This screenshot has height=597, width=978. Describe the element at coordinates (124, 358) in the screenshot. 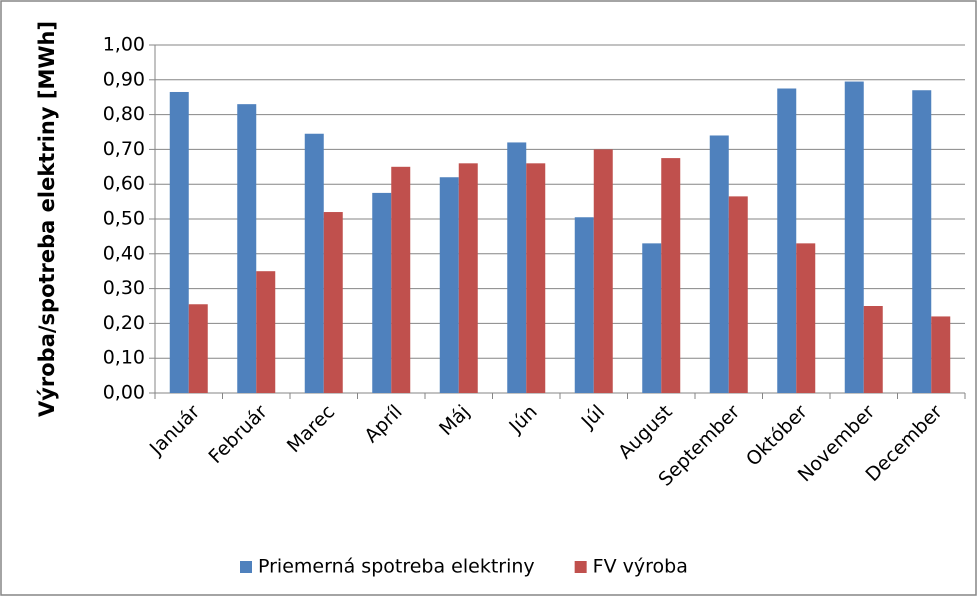

I see `y-tick-label: 0,10` at that location.